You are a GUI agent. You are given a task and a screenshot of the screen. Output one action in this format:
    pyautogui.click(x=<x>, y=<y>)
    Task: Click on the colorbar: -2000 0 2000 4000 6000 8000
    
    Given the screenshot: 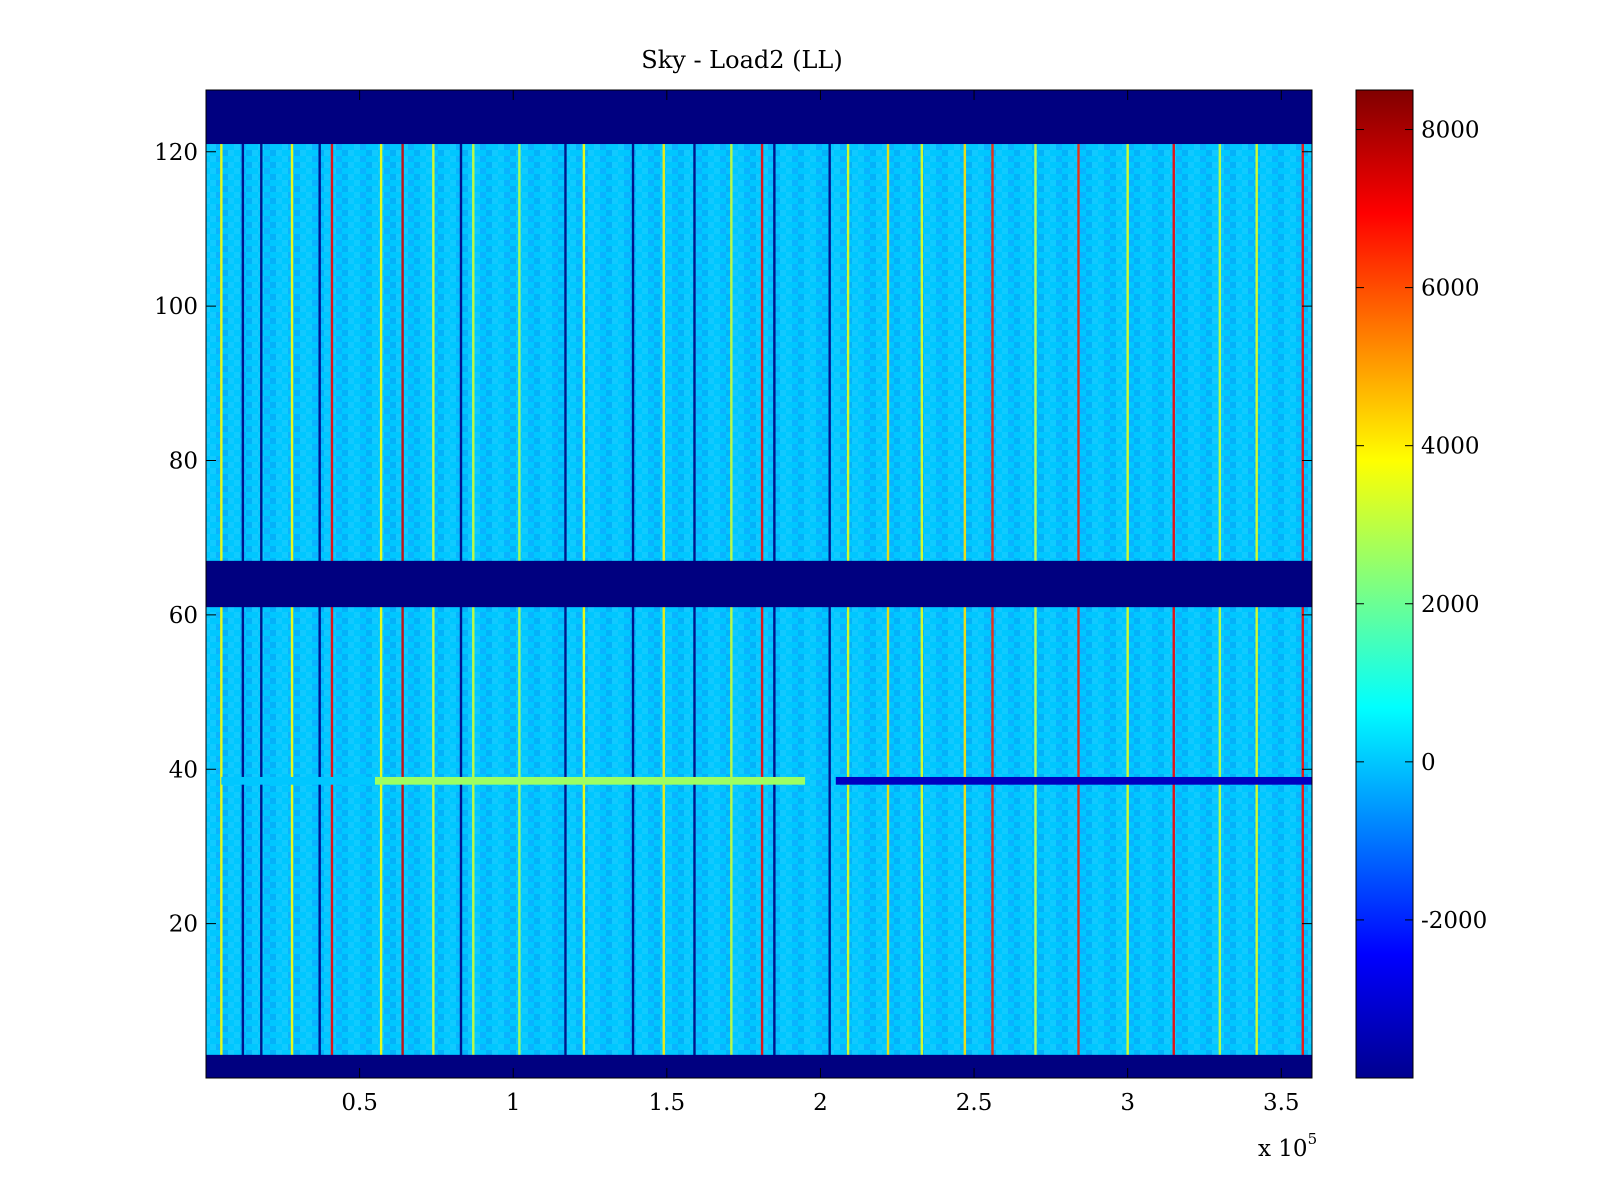 What is the action you would take?
    pyautogui.click(x=1421, y=584)
    